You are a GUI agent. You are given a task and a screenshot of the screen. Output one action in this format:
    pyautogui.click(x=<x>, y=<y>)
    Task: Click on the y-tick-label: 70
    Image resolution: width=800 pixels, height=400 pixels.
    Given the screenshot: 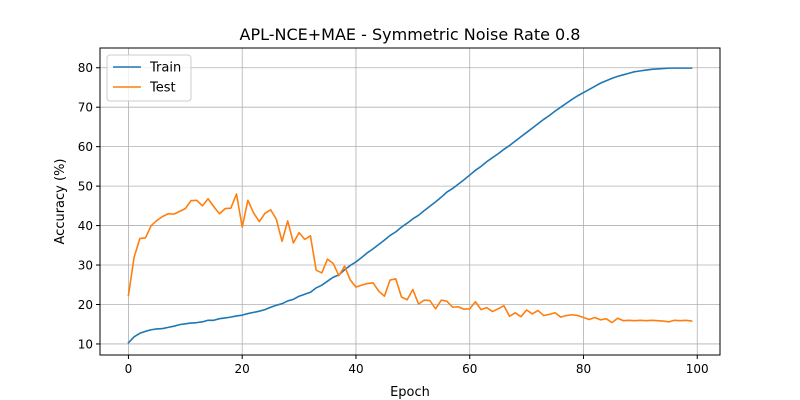 What is the action you would take?
    pyautogui.click(x=85, y=108)
    